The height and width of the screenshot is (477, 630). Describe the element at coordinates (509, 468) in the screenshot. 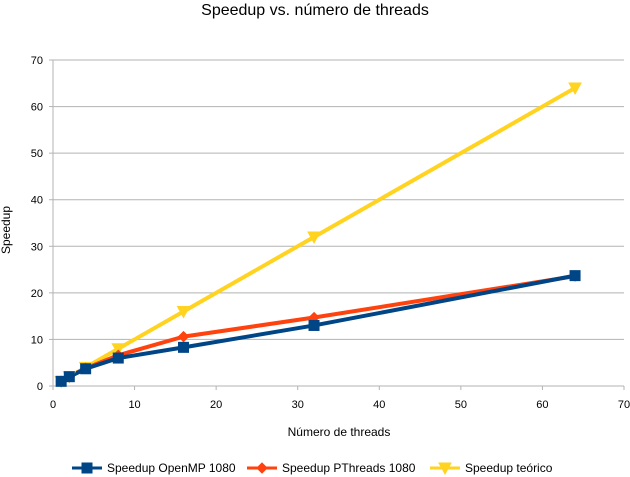

I see `legend-label-2: Speedup teórico` at that location.